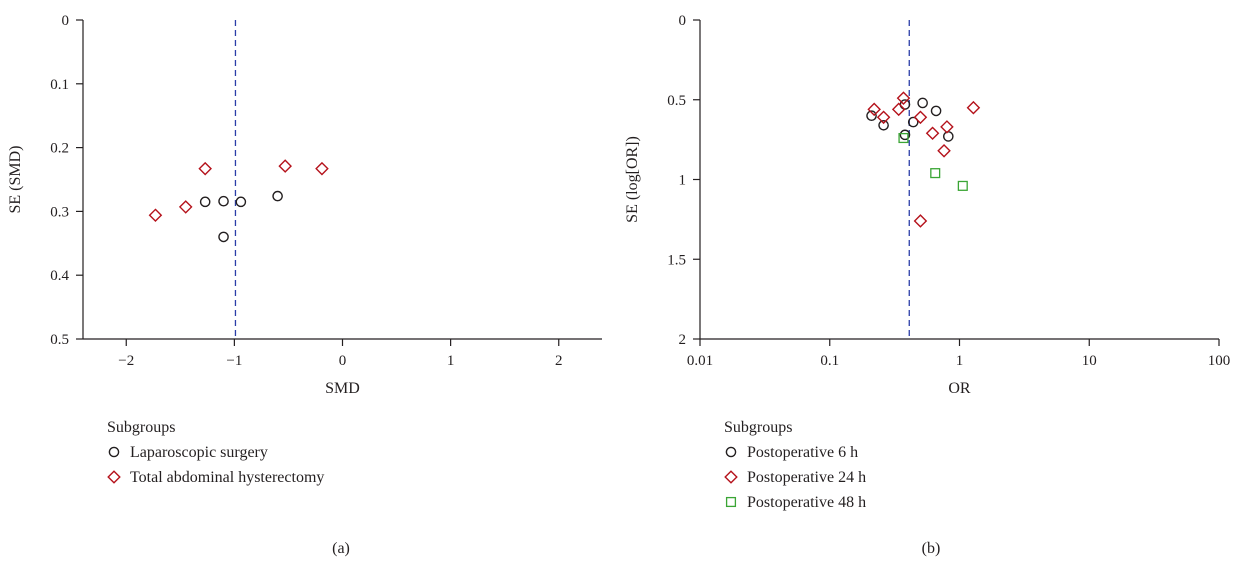 The image size is (1245, 562). What do you see at coordinates (959, 388) in the screenshot?
I see `x-axis-title: OR` at bounding box center [959, 388].